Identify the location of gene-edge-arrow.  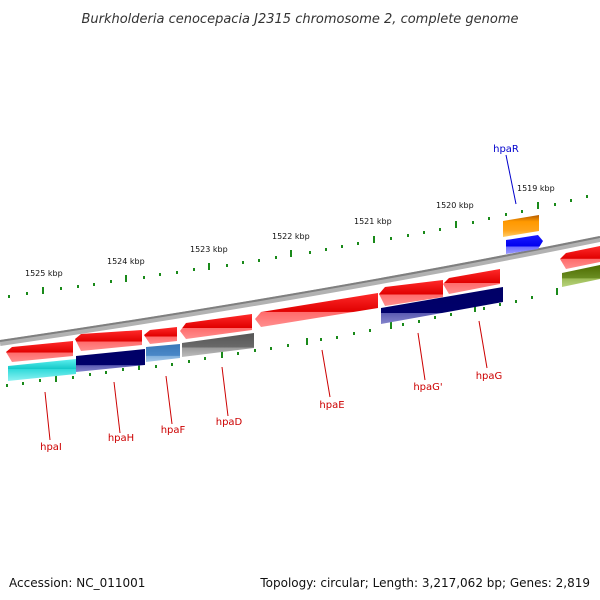
(580, 257).